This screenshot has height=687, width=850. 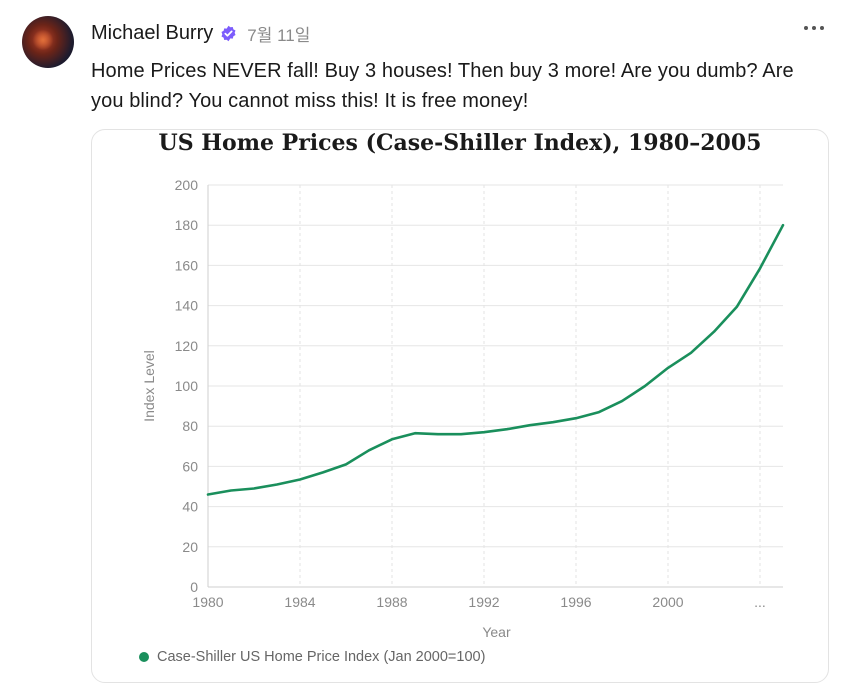 What do you see at coordinates (279, 35) in the screenshot?
I see `post-date: 7월 11일` at bounding box center [279, 35].